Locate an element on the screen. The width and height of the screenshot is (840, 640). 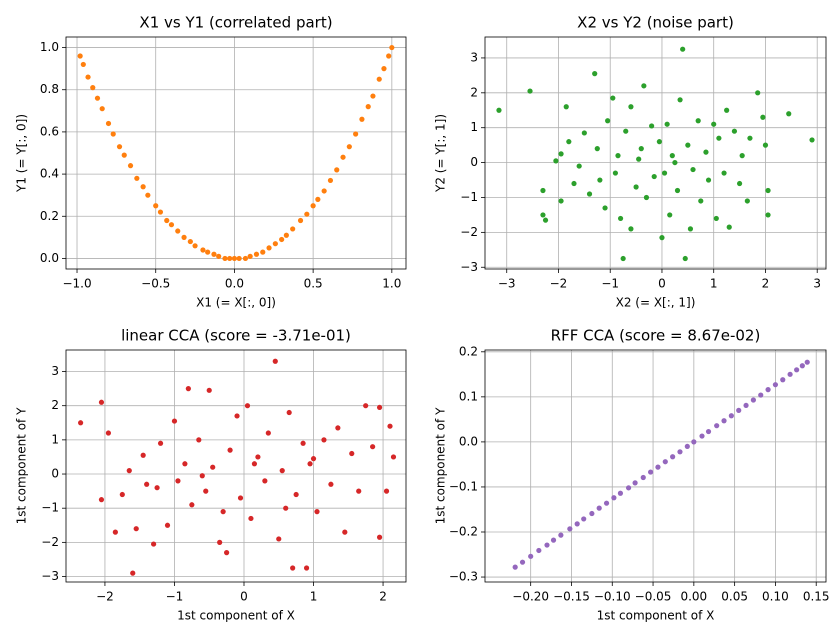
x-tick-label: −1 is located at coordinates (610, 284).